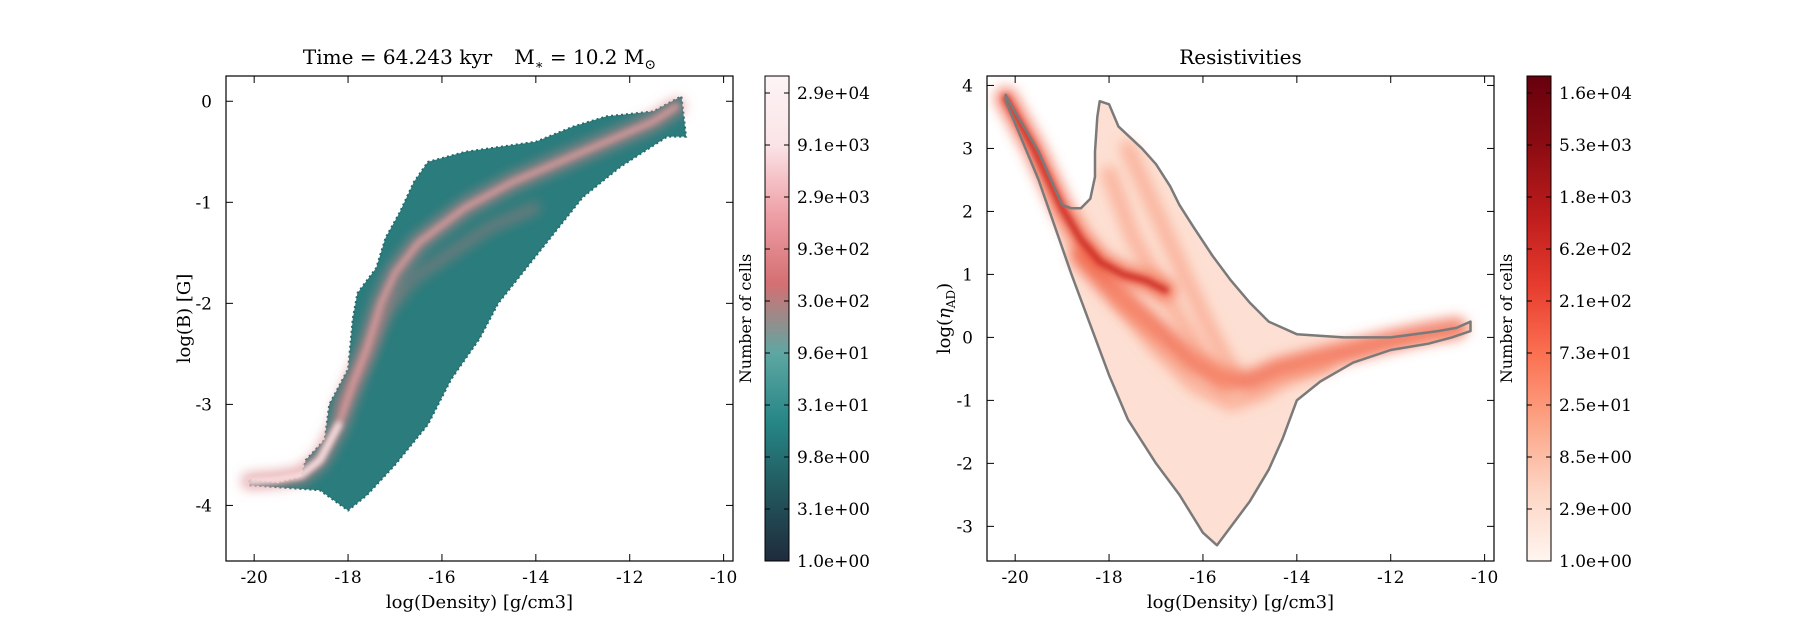 This screenshot has width=1800, height=630. Describe the element at coordinates (1085, 194) in the screenshot. I see `resistivity-ridge-core` at that location.